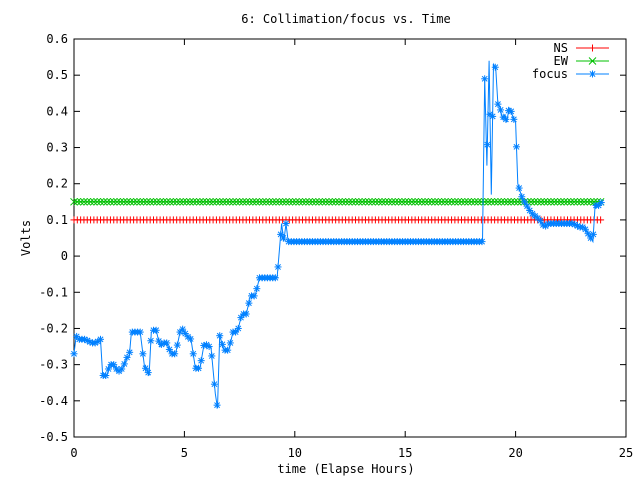 Image resolution: width=640 pixels, height=480 pixels. Describe the element at coordinates (592, 48) in the screenshot. I see `legend-marker` at that location.